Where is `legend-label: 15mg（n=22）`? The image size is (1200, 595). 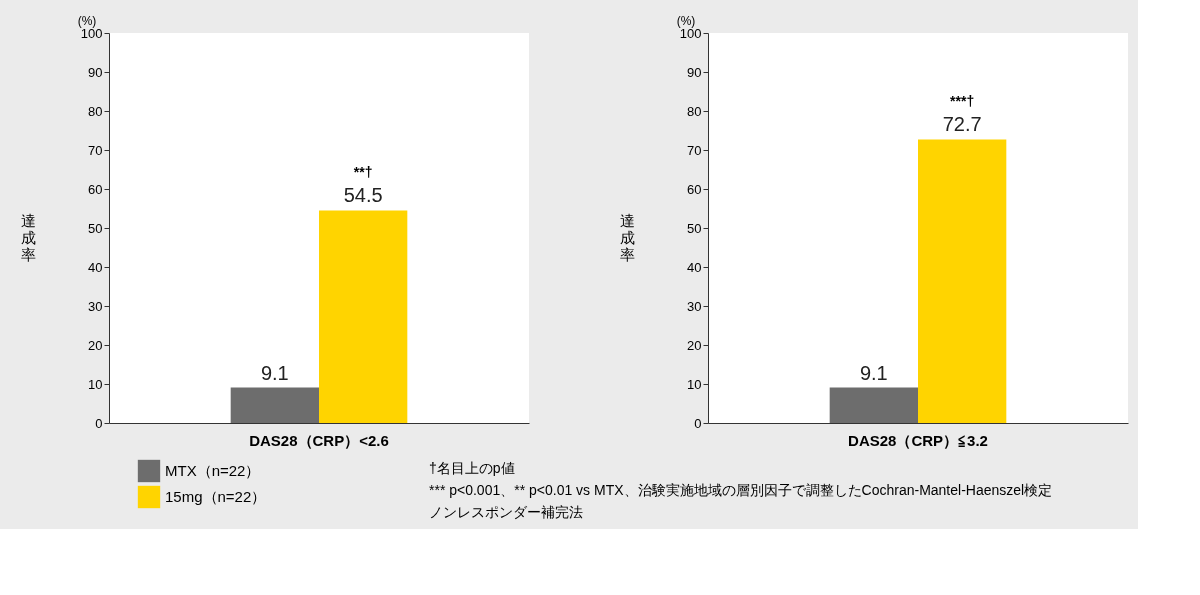
legend-label: 15mg（n=22） is located at coordinates (216, 496).